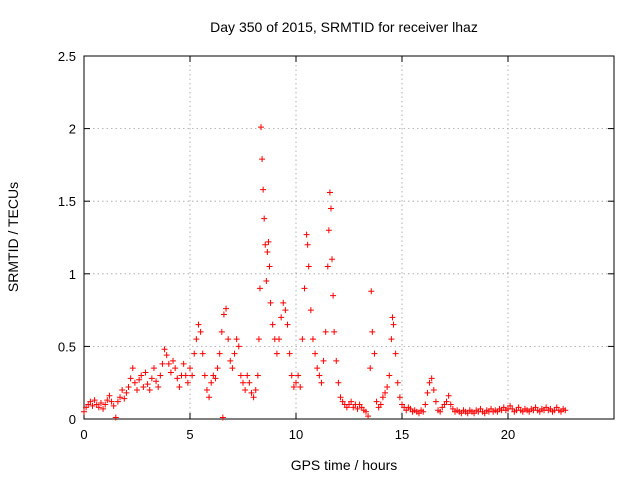 Image resolution: width=640 pixels, height=480 pixels. What do you see at coordinates (72, 129) in the screenshot?
I see `y-tick-label: 2` at bounding box center [72, 129].